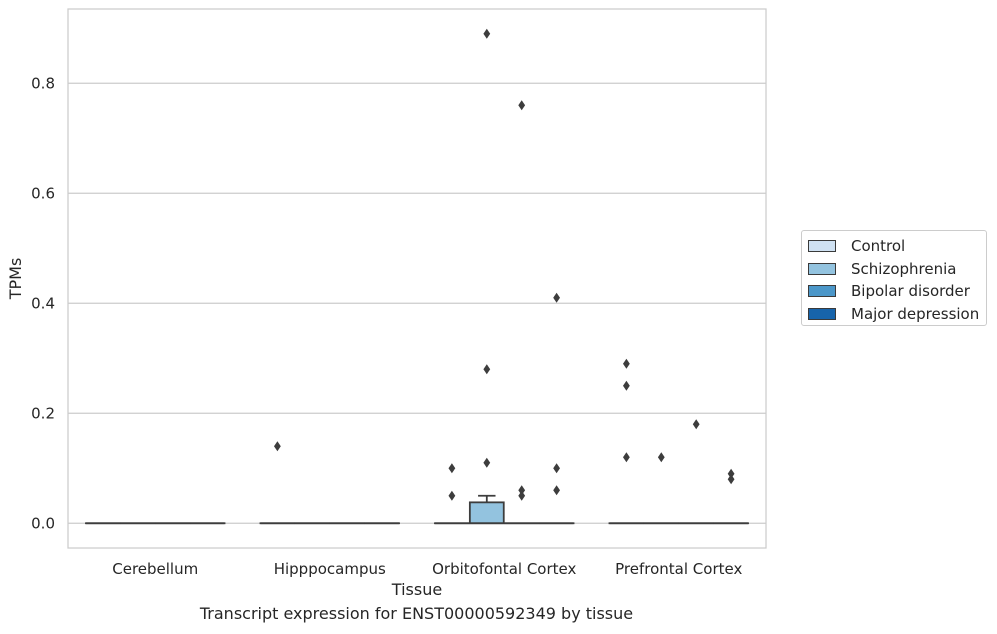  What do you see at coordinates (822, 246) in the screenshot?
I see `legend-swatch-control` at bounding box center [822, 246].